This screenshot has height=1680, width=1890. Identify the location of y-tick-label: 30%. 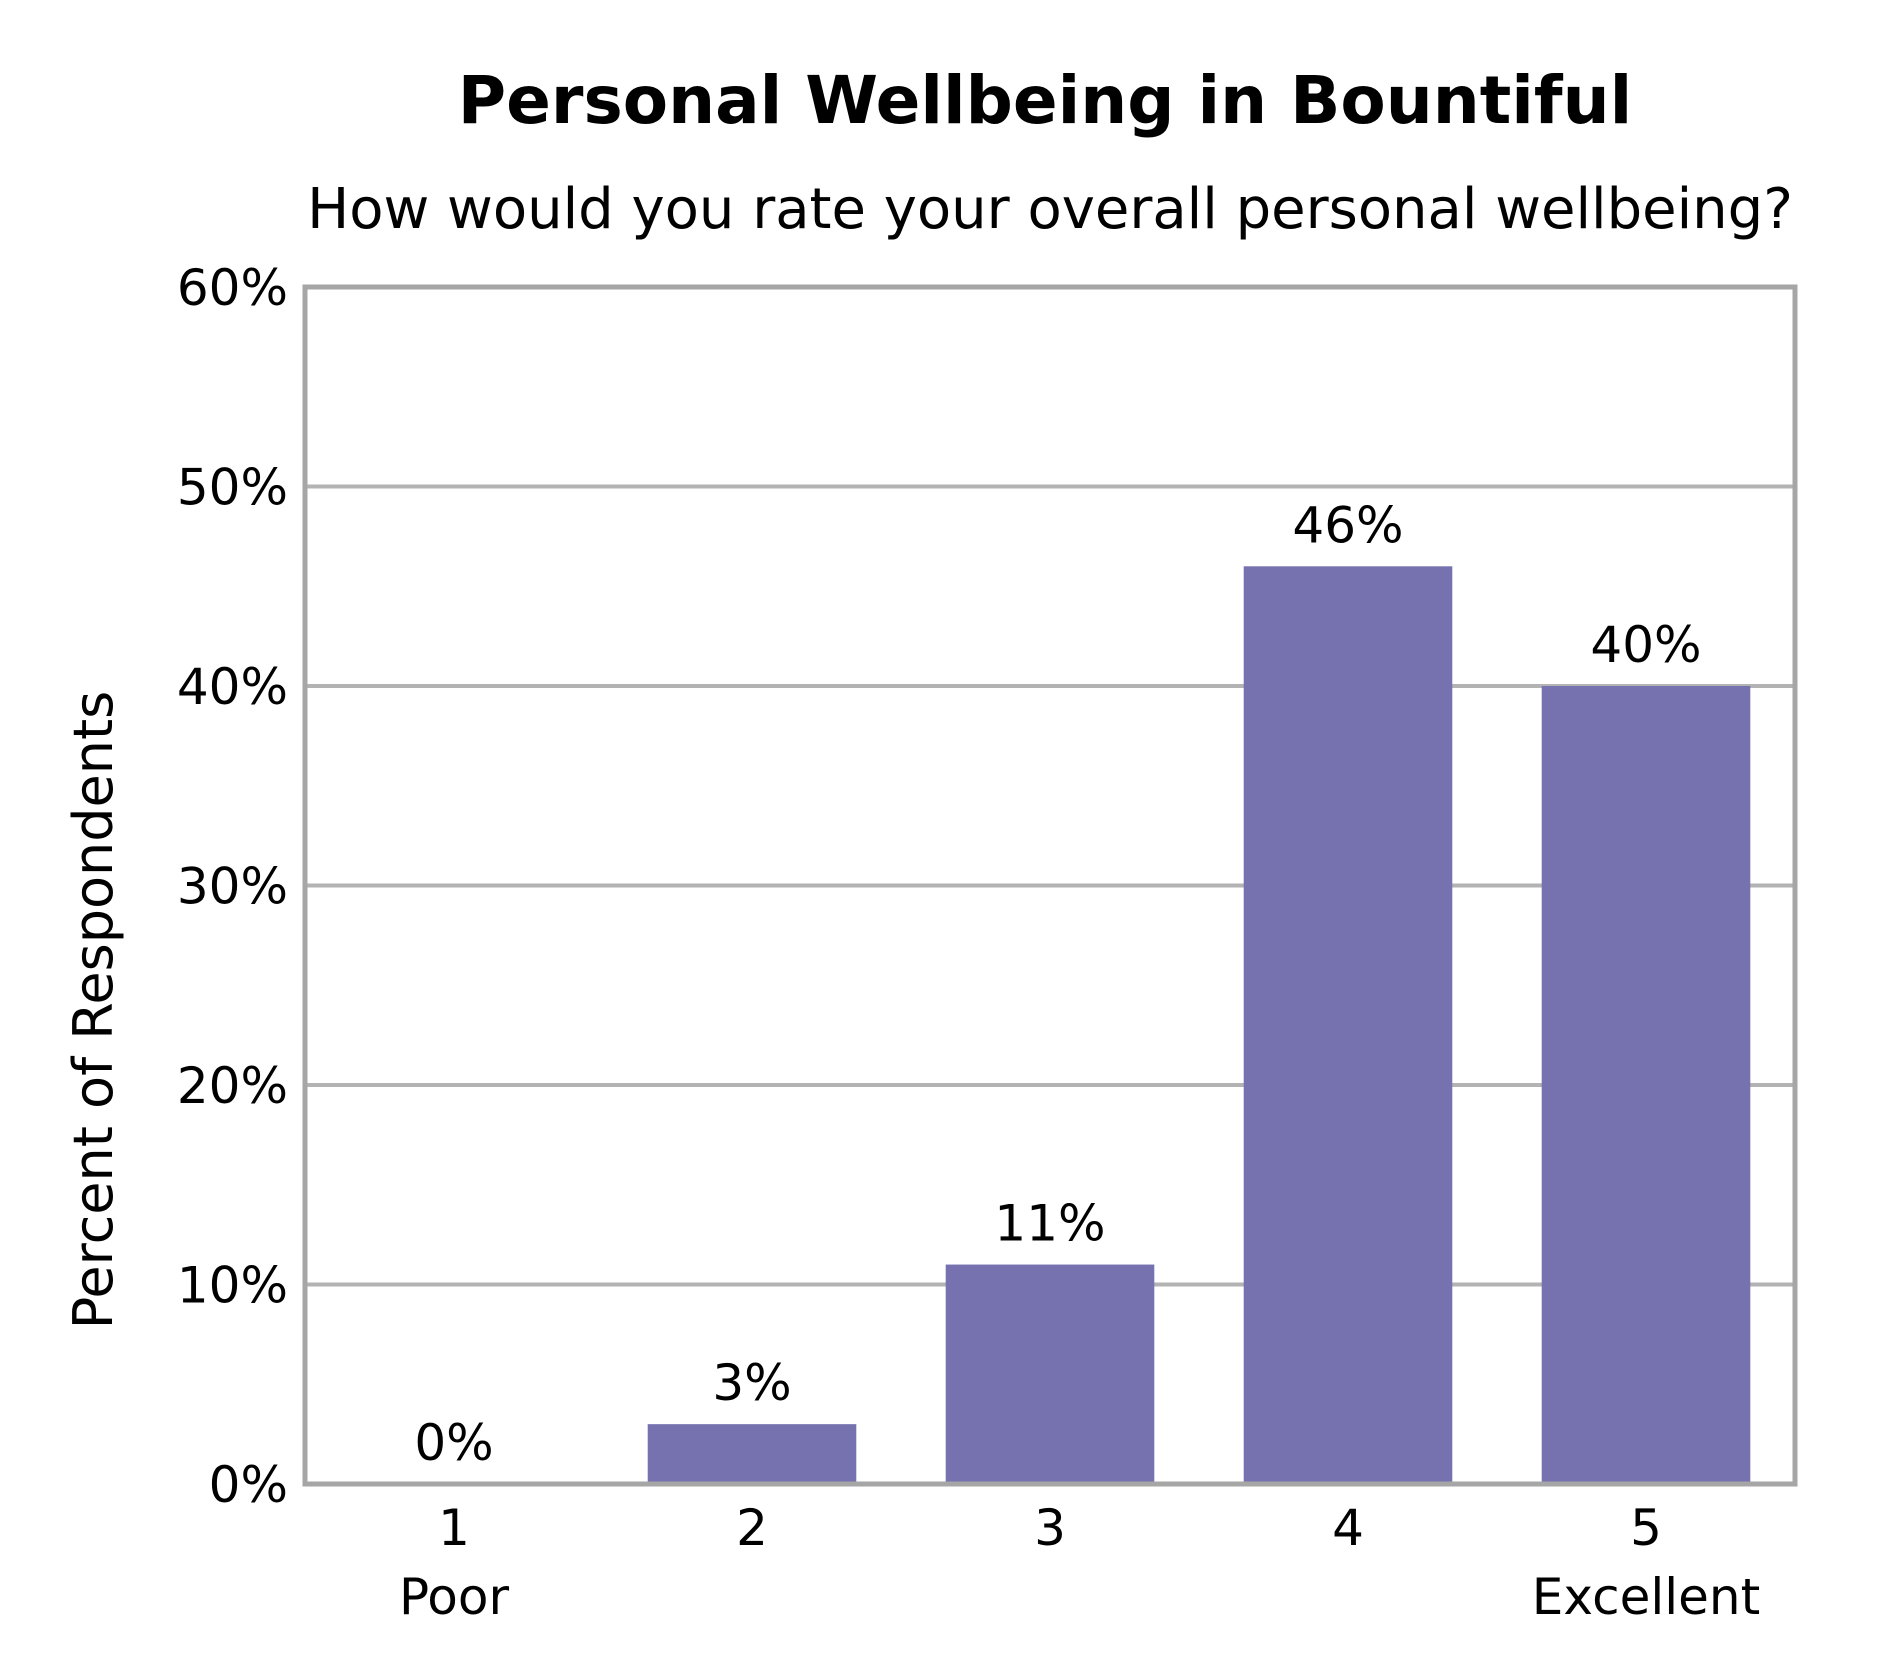
(232, 887).